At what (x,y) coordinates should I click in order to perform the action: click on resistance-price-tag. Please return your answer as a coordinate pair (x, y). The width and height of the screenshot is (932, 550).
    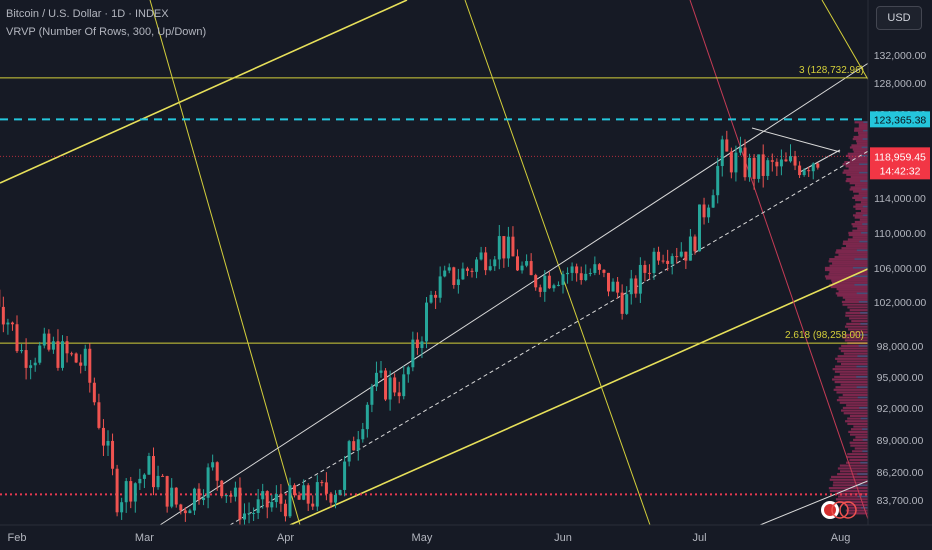
    Looking at the image, I should click on (900, 119).